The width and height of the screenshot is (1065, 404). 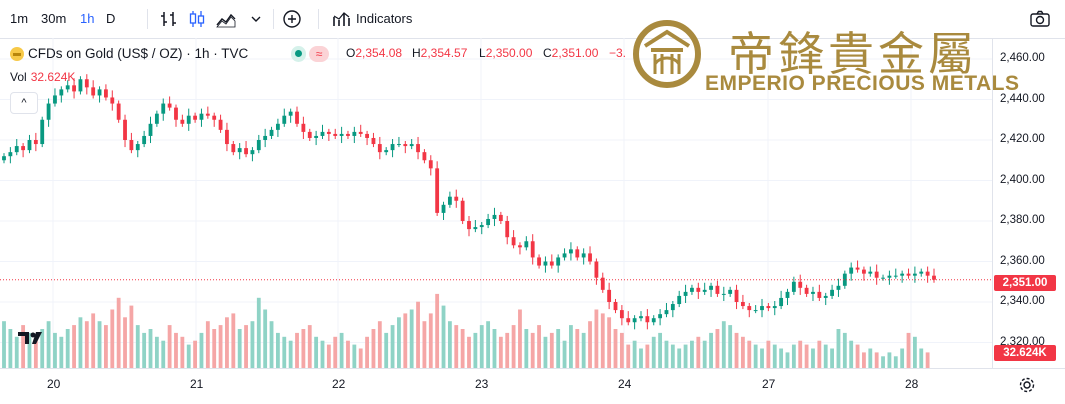 I want to click on price-tick-label: 2,380.00, so click(x=1022, y=220).